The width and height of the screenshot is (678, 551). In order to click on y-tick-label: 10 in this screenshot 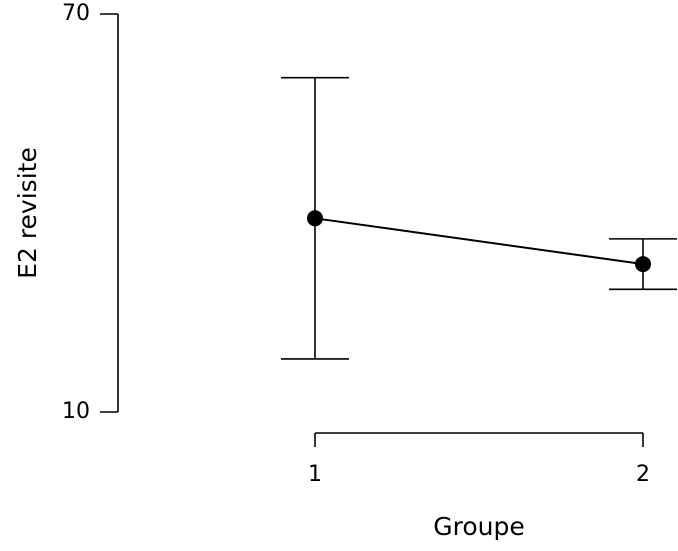, I will do `click(76, 411)`.